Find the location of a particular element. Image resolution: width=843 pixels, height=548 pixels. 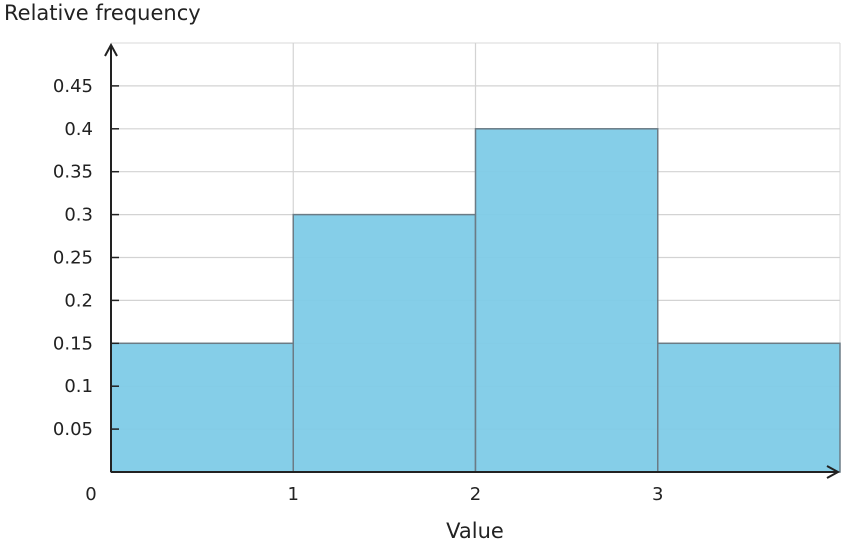

x-tick-label: 0 is located at coordinates (90, 494).